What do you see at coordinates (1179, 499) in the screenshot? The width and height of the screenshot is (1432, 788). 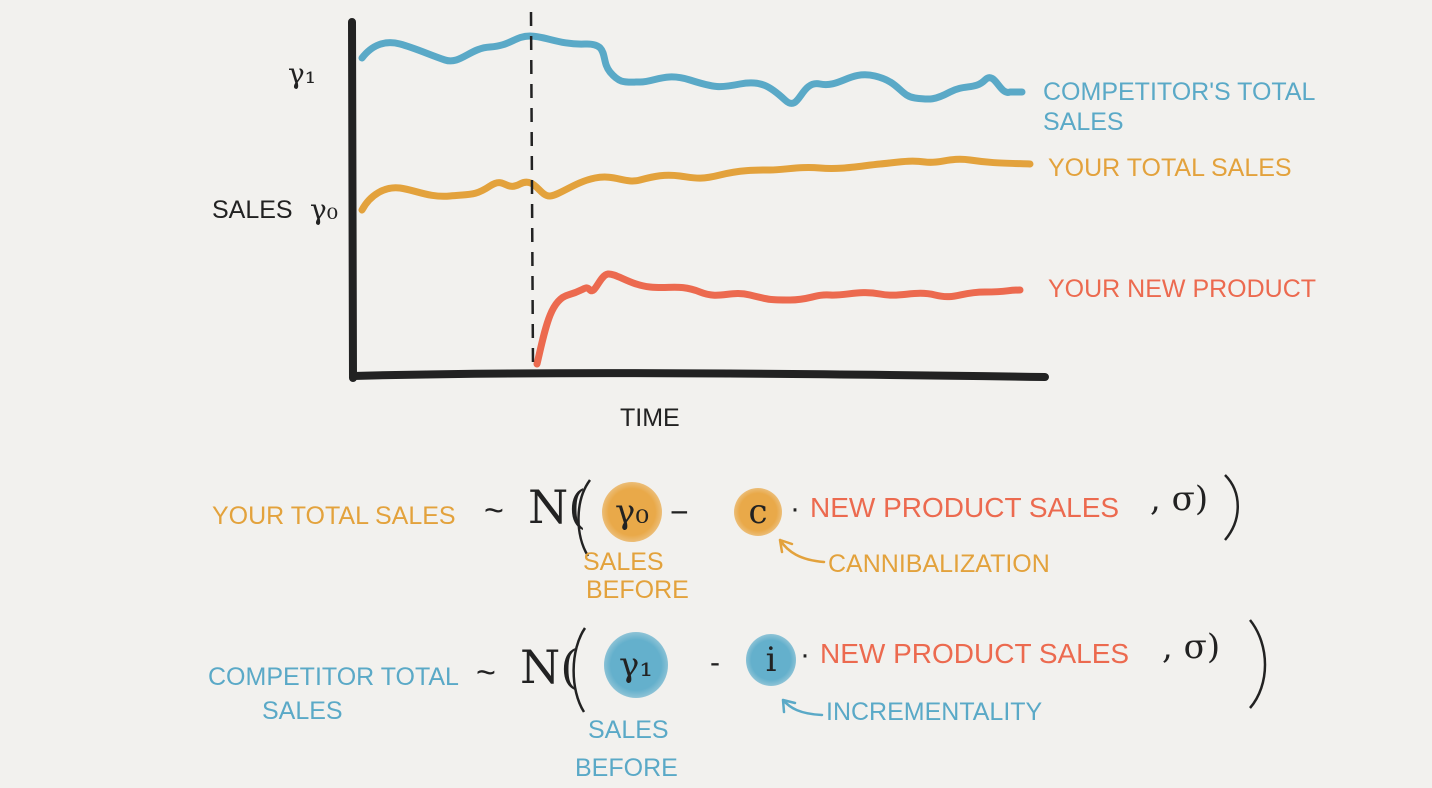 I see `eq1-sigma: , σ)` at bounding box center [1179, 499].